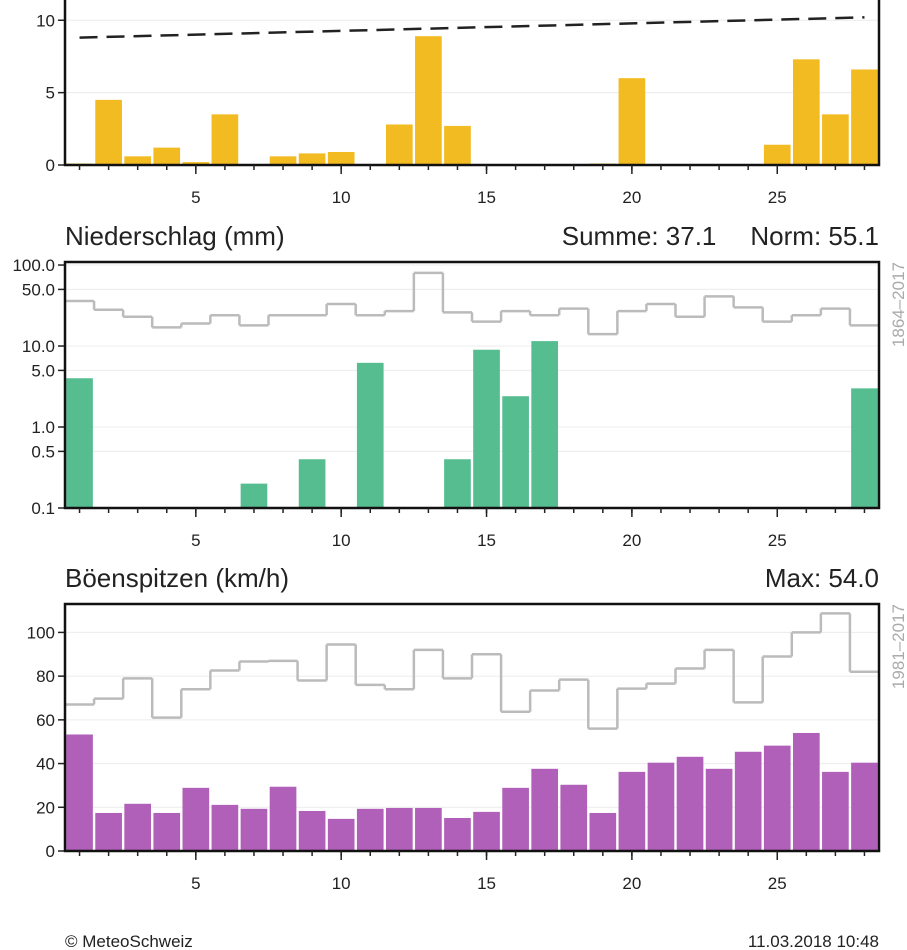  I want to click on y-tick-label: 40, so click(45, 764).